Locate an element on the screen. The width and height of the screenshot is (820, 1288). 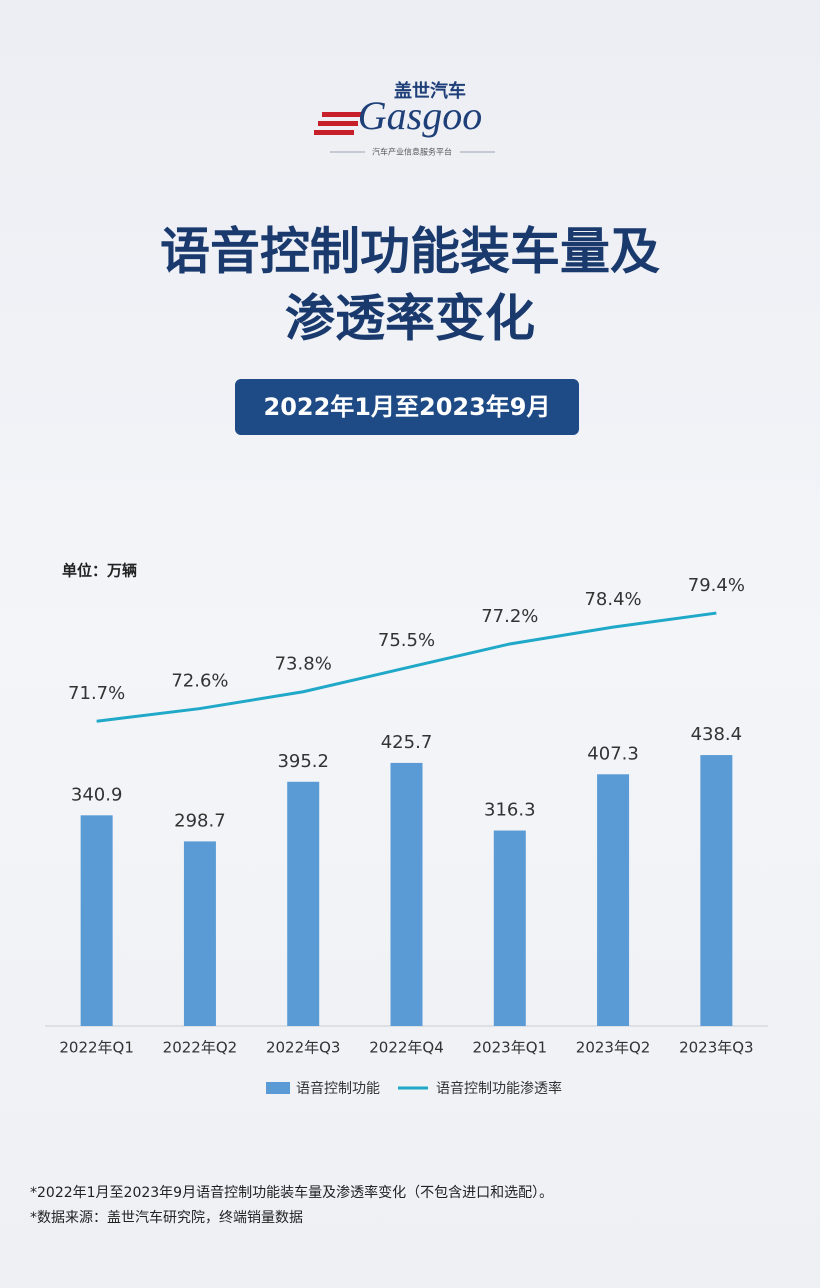
period-badge is located at coordinates (407, 407).